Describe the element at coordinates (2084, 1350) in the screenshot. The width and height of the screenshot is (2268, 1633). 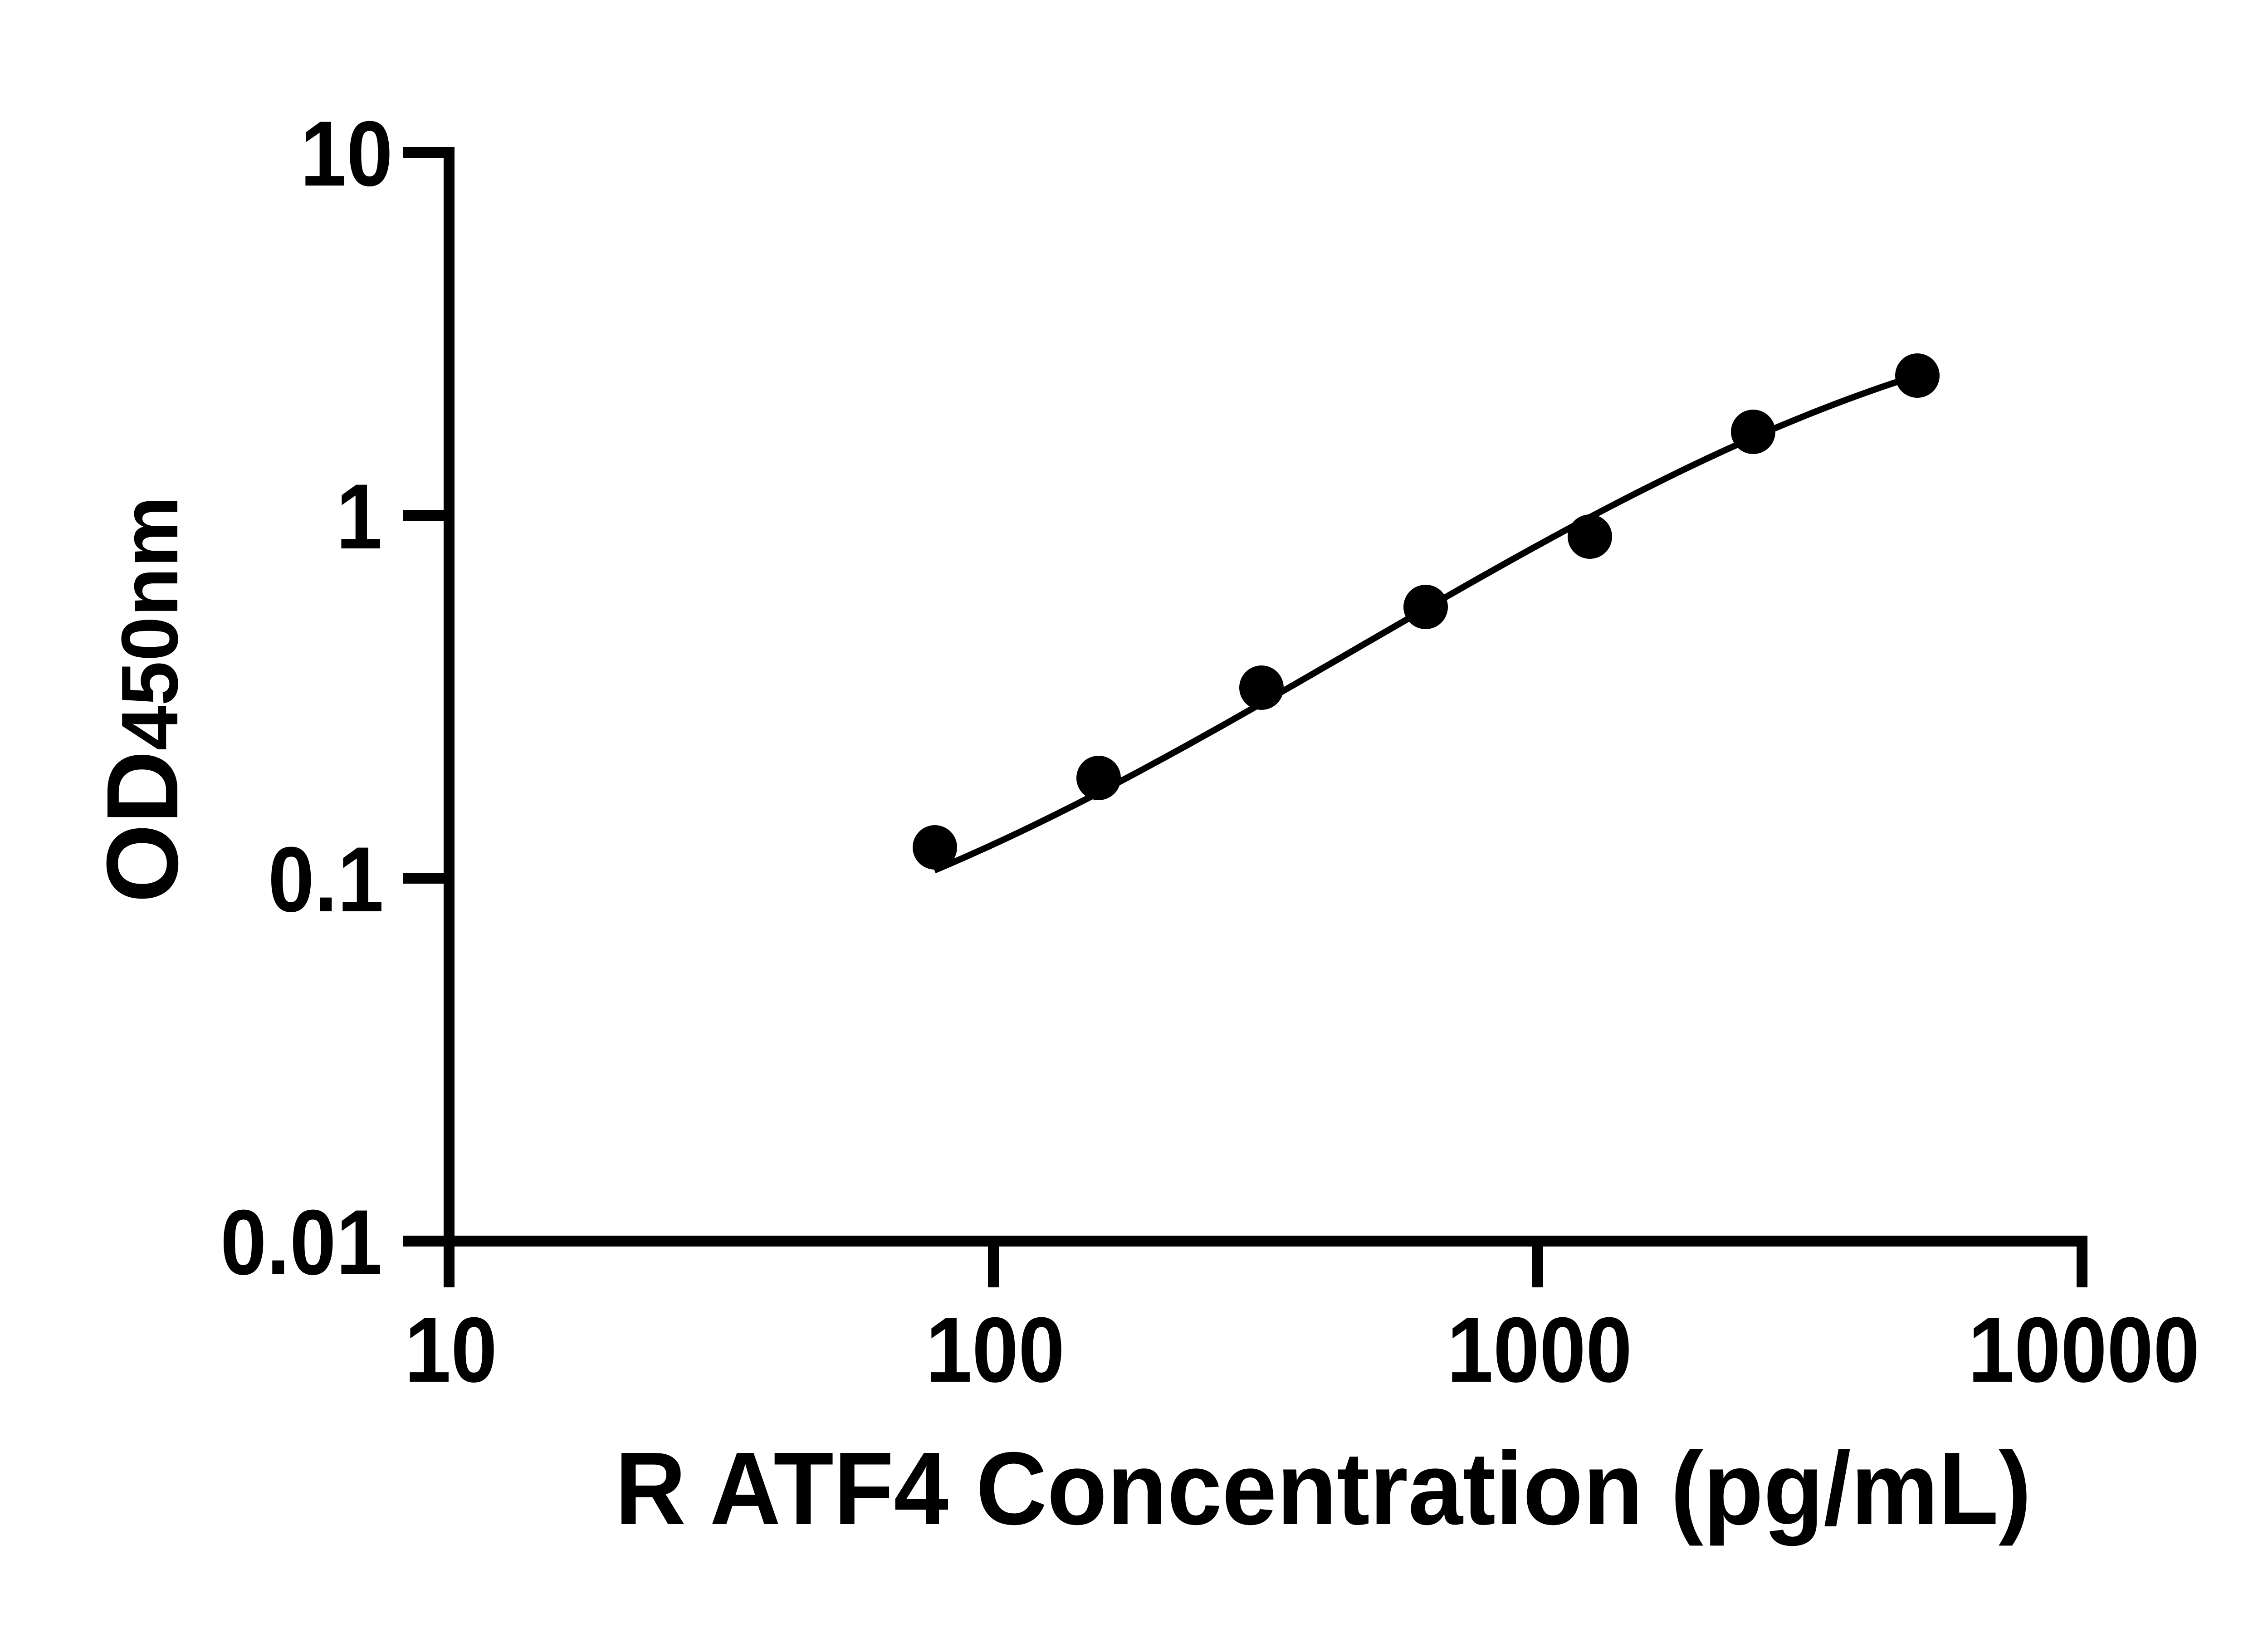
I see `svg-text: 10000` at that location.